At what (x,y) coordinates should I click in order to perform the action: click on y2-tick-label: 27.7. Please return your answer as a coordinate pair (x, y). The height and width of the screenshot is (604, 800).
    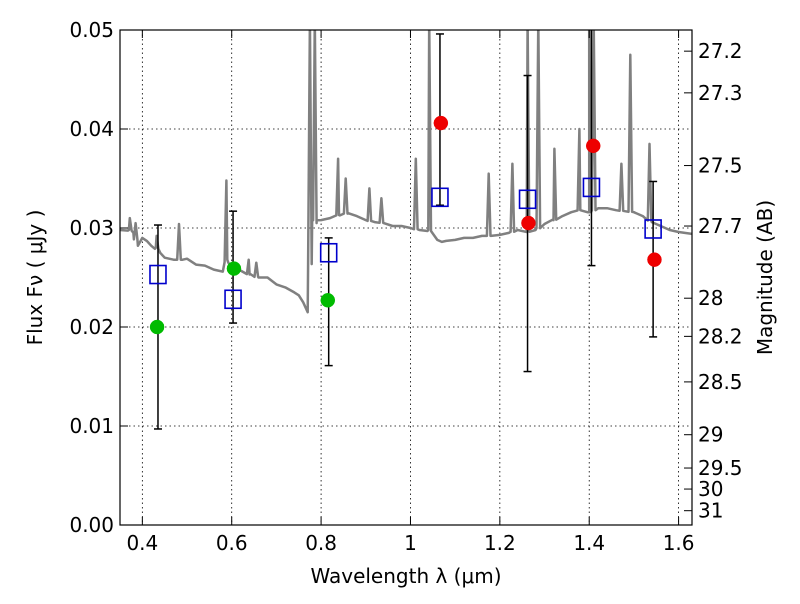
    Looking at the image, I should click on (720, 226).